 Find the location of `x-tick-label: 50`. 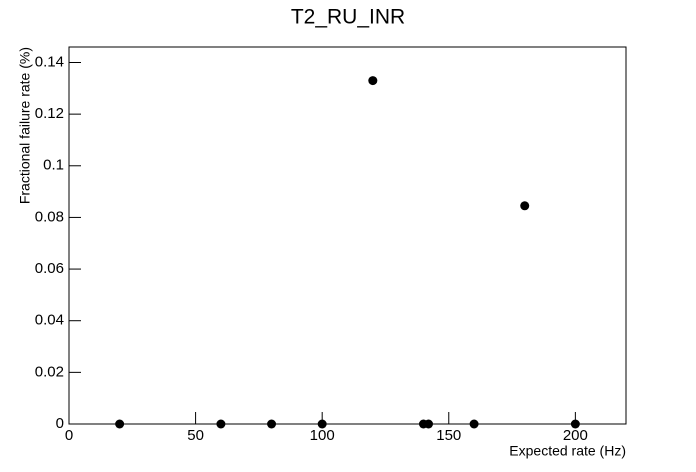

x-tick-label: 50 is located at coordinates (195, 435).